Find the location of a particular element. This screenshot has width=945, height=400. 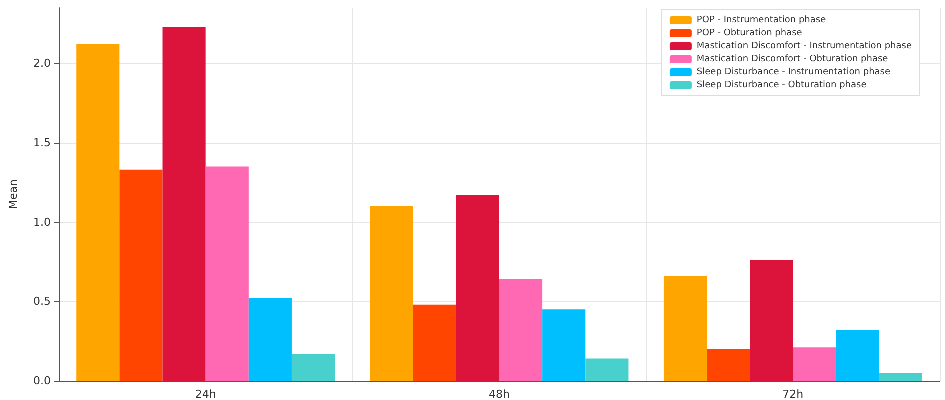

legend-label: Mastication Discomfort - Obturation phase is located at coordinates (792, 59).